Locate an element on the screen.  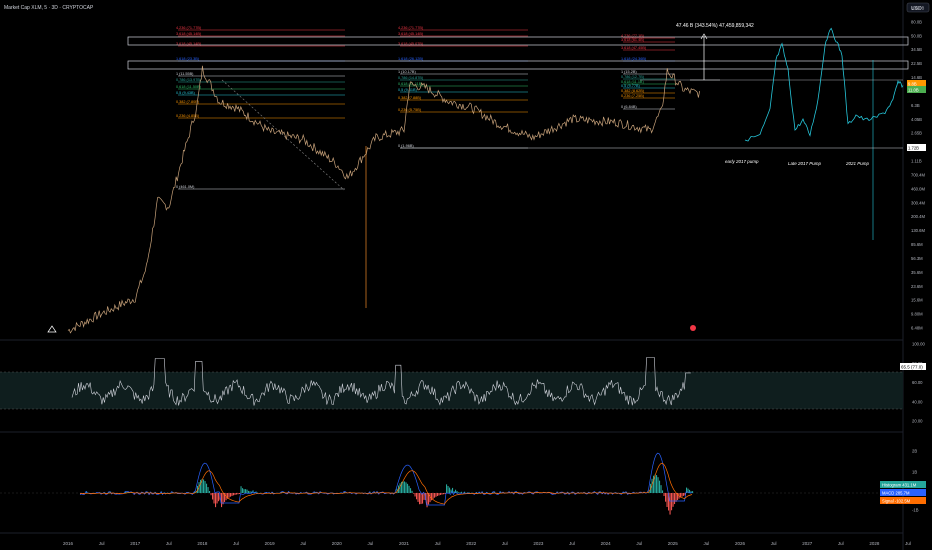
fib-level-label: 0 (461.0M) is located at coordinates (185, 187).